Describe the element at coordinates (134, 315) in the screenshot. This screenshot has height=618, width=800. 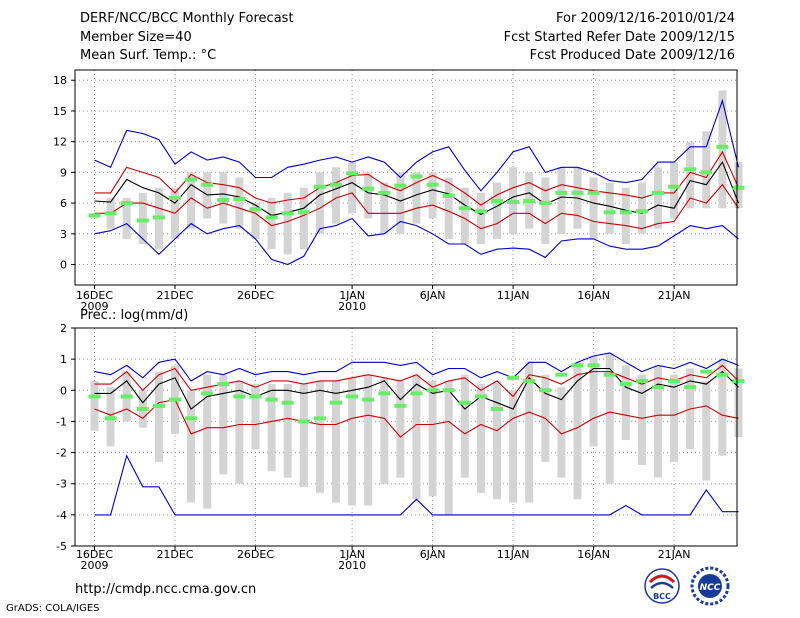
I see `precip-panel-title: Prec.: log(mm/d)` at that location.